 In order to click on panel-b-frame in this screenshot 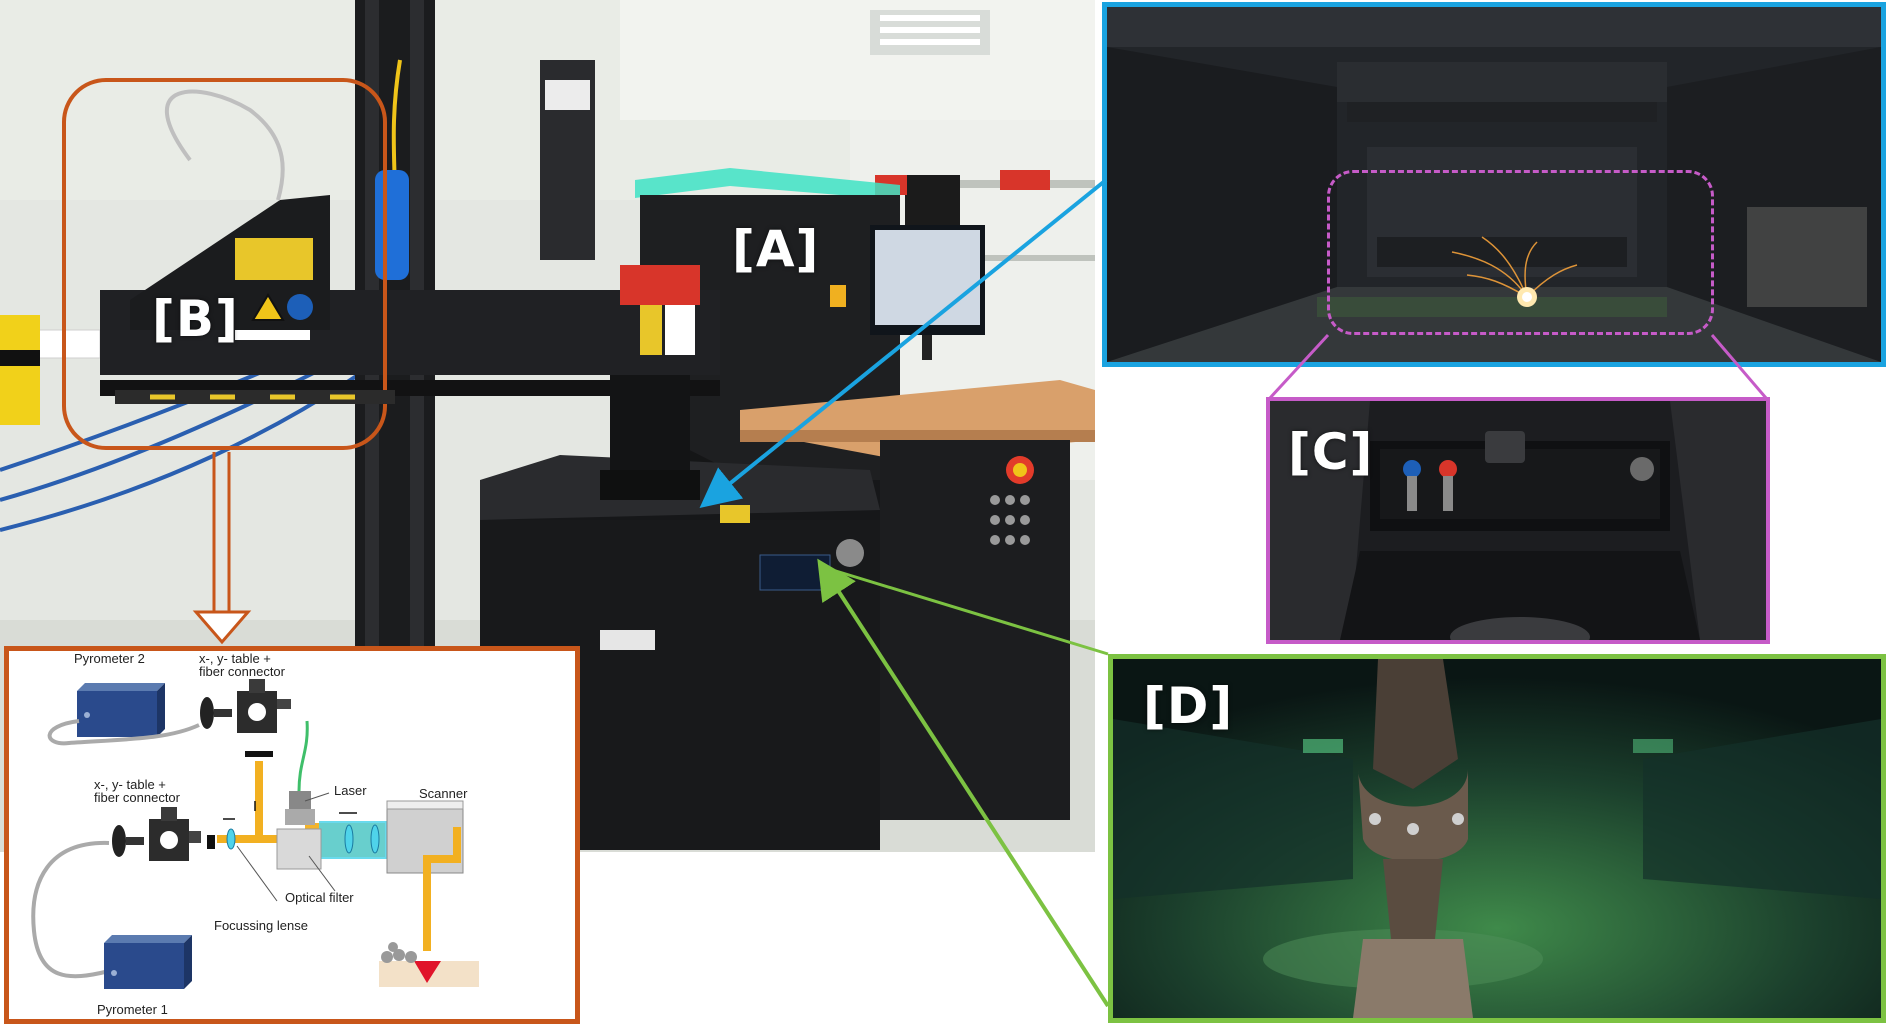, I will do `click(224, 264)`.